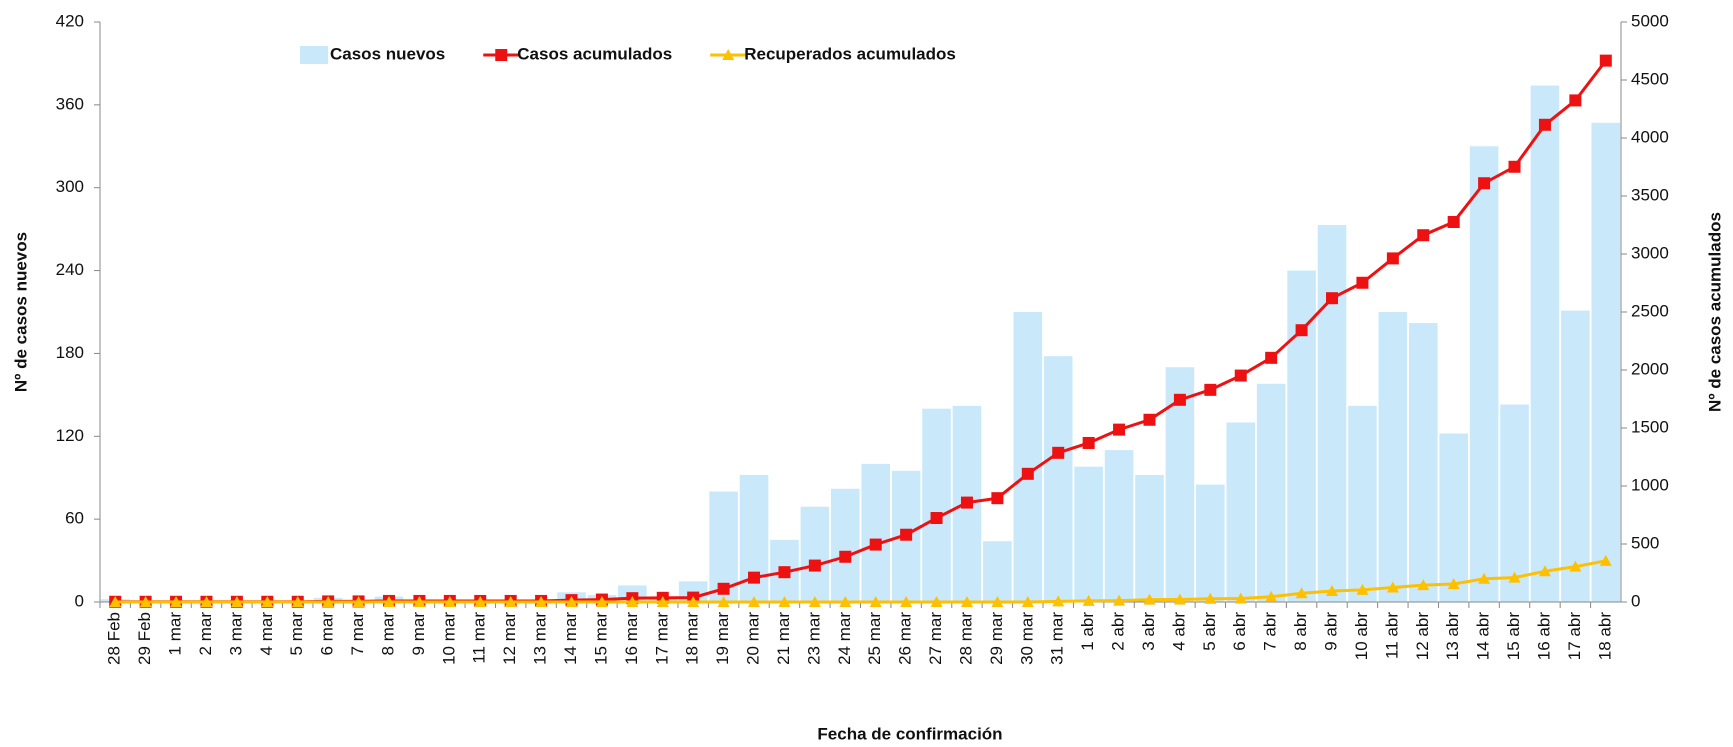 The height and width of the screenshot is (747, 1733). I want to click on x-tick-label: 6 mar, so click(327, 634).